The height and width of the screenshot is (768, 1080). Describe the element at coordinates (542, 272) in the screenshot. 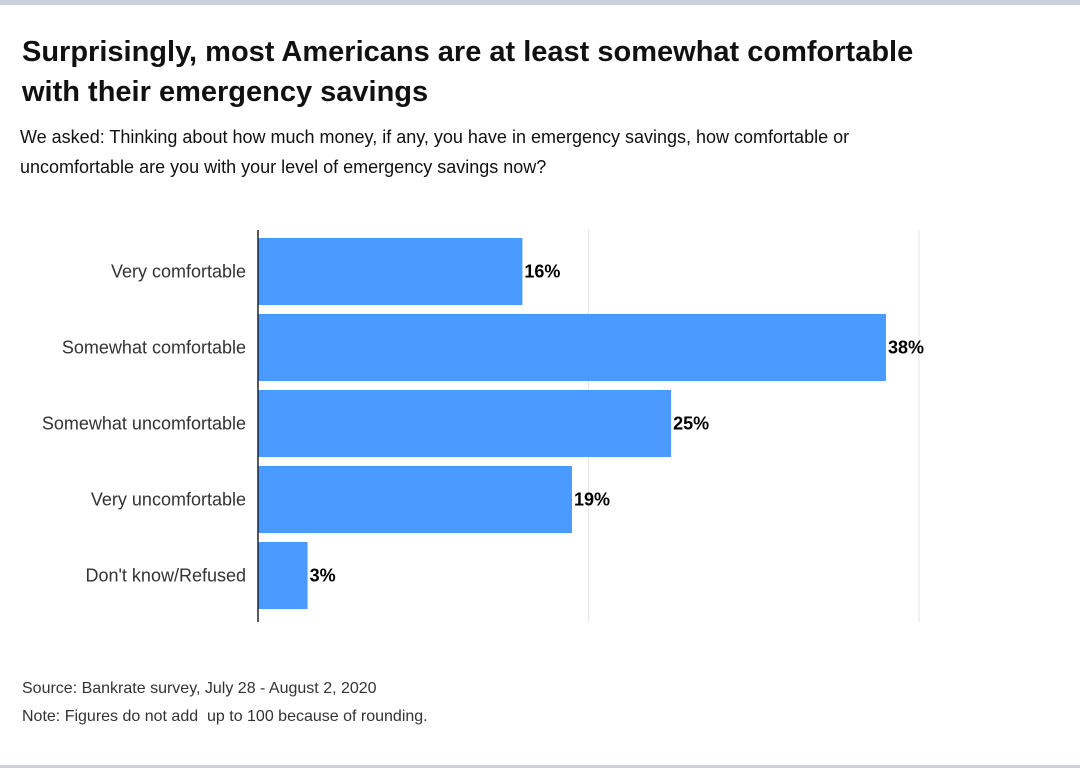

I see `data-label: 16%` at that location.